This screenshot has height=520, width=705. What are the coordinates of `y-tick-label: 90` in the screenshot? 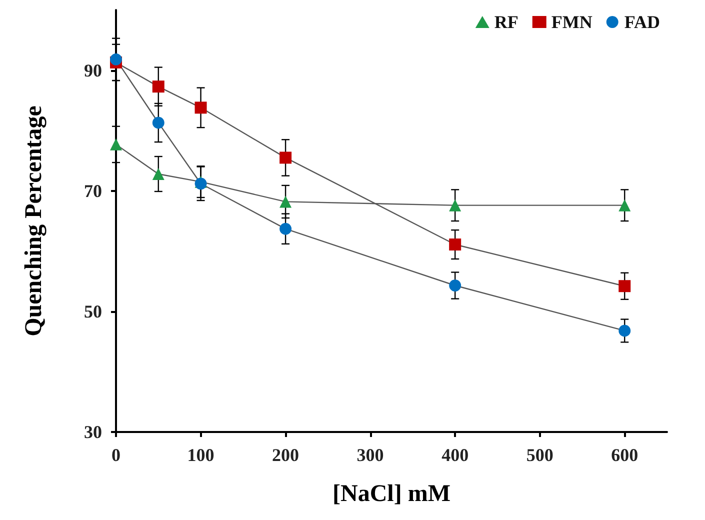 It's located at (93, 70).